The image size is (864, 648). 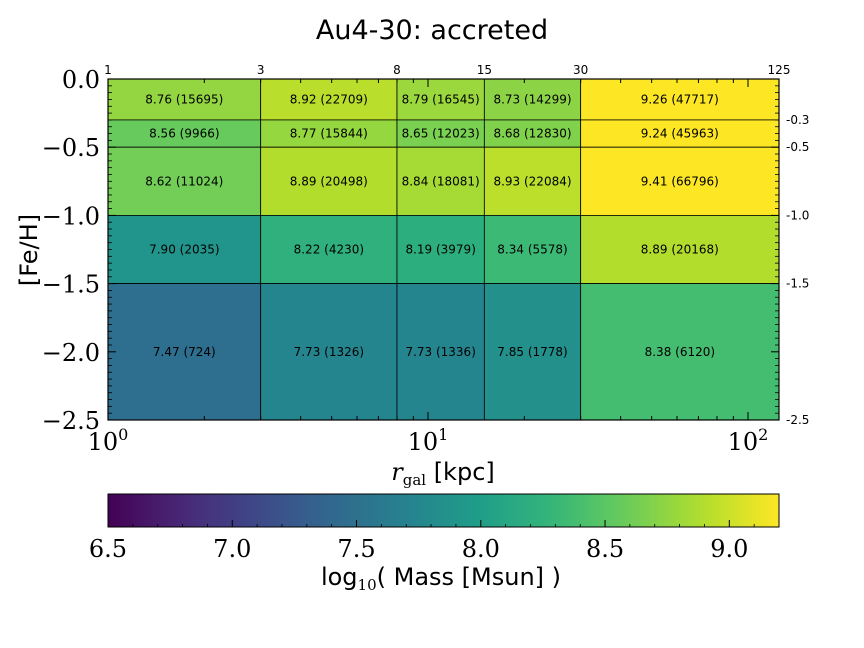 I want to click on cell-label: 8.92 (22709), so click(x=329, y=99).